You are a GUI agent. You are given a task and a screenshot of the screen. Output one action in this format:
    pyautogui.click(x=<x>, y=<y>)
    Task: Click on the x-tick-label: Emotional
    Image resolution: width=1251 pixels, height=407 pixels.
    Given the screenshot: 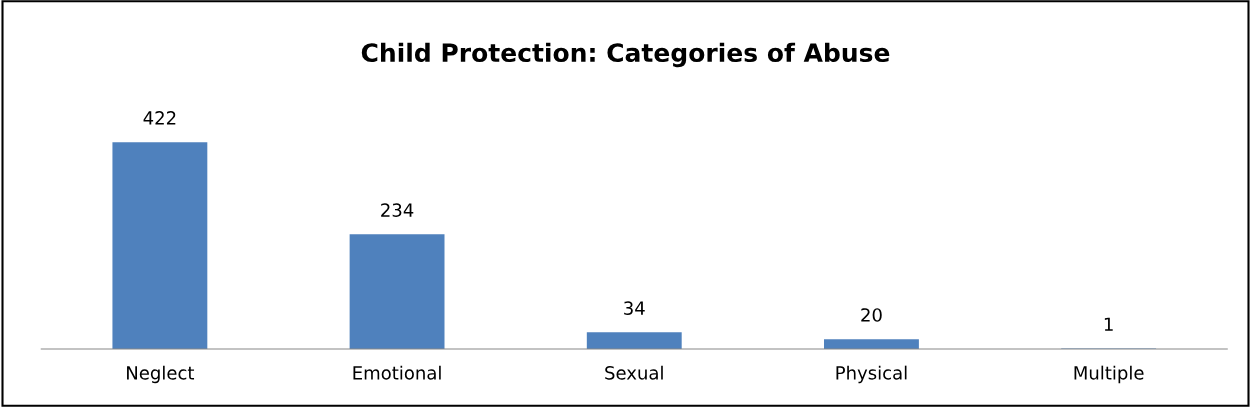 What is the action you would take?
    pyautogui.click(x=397, y=372)
    